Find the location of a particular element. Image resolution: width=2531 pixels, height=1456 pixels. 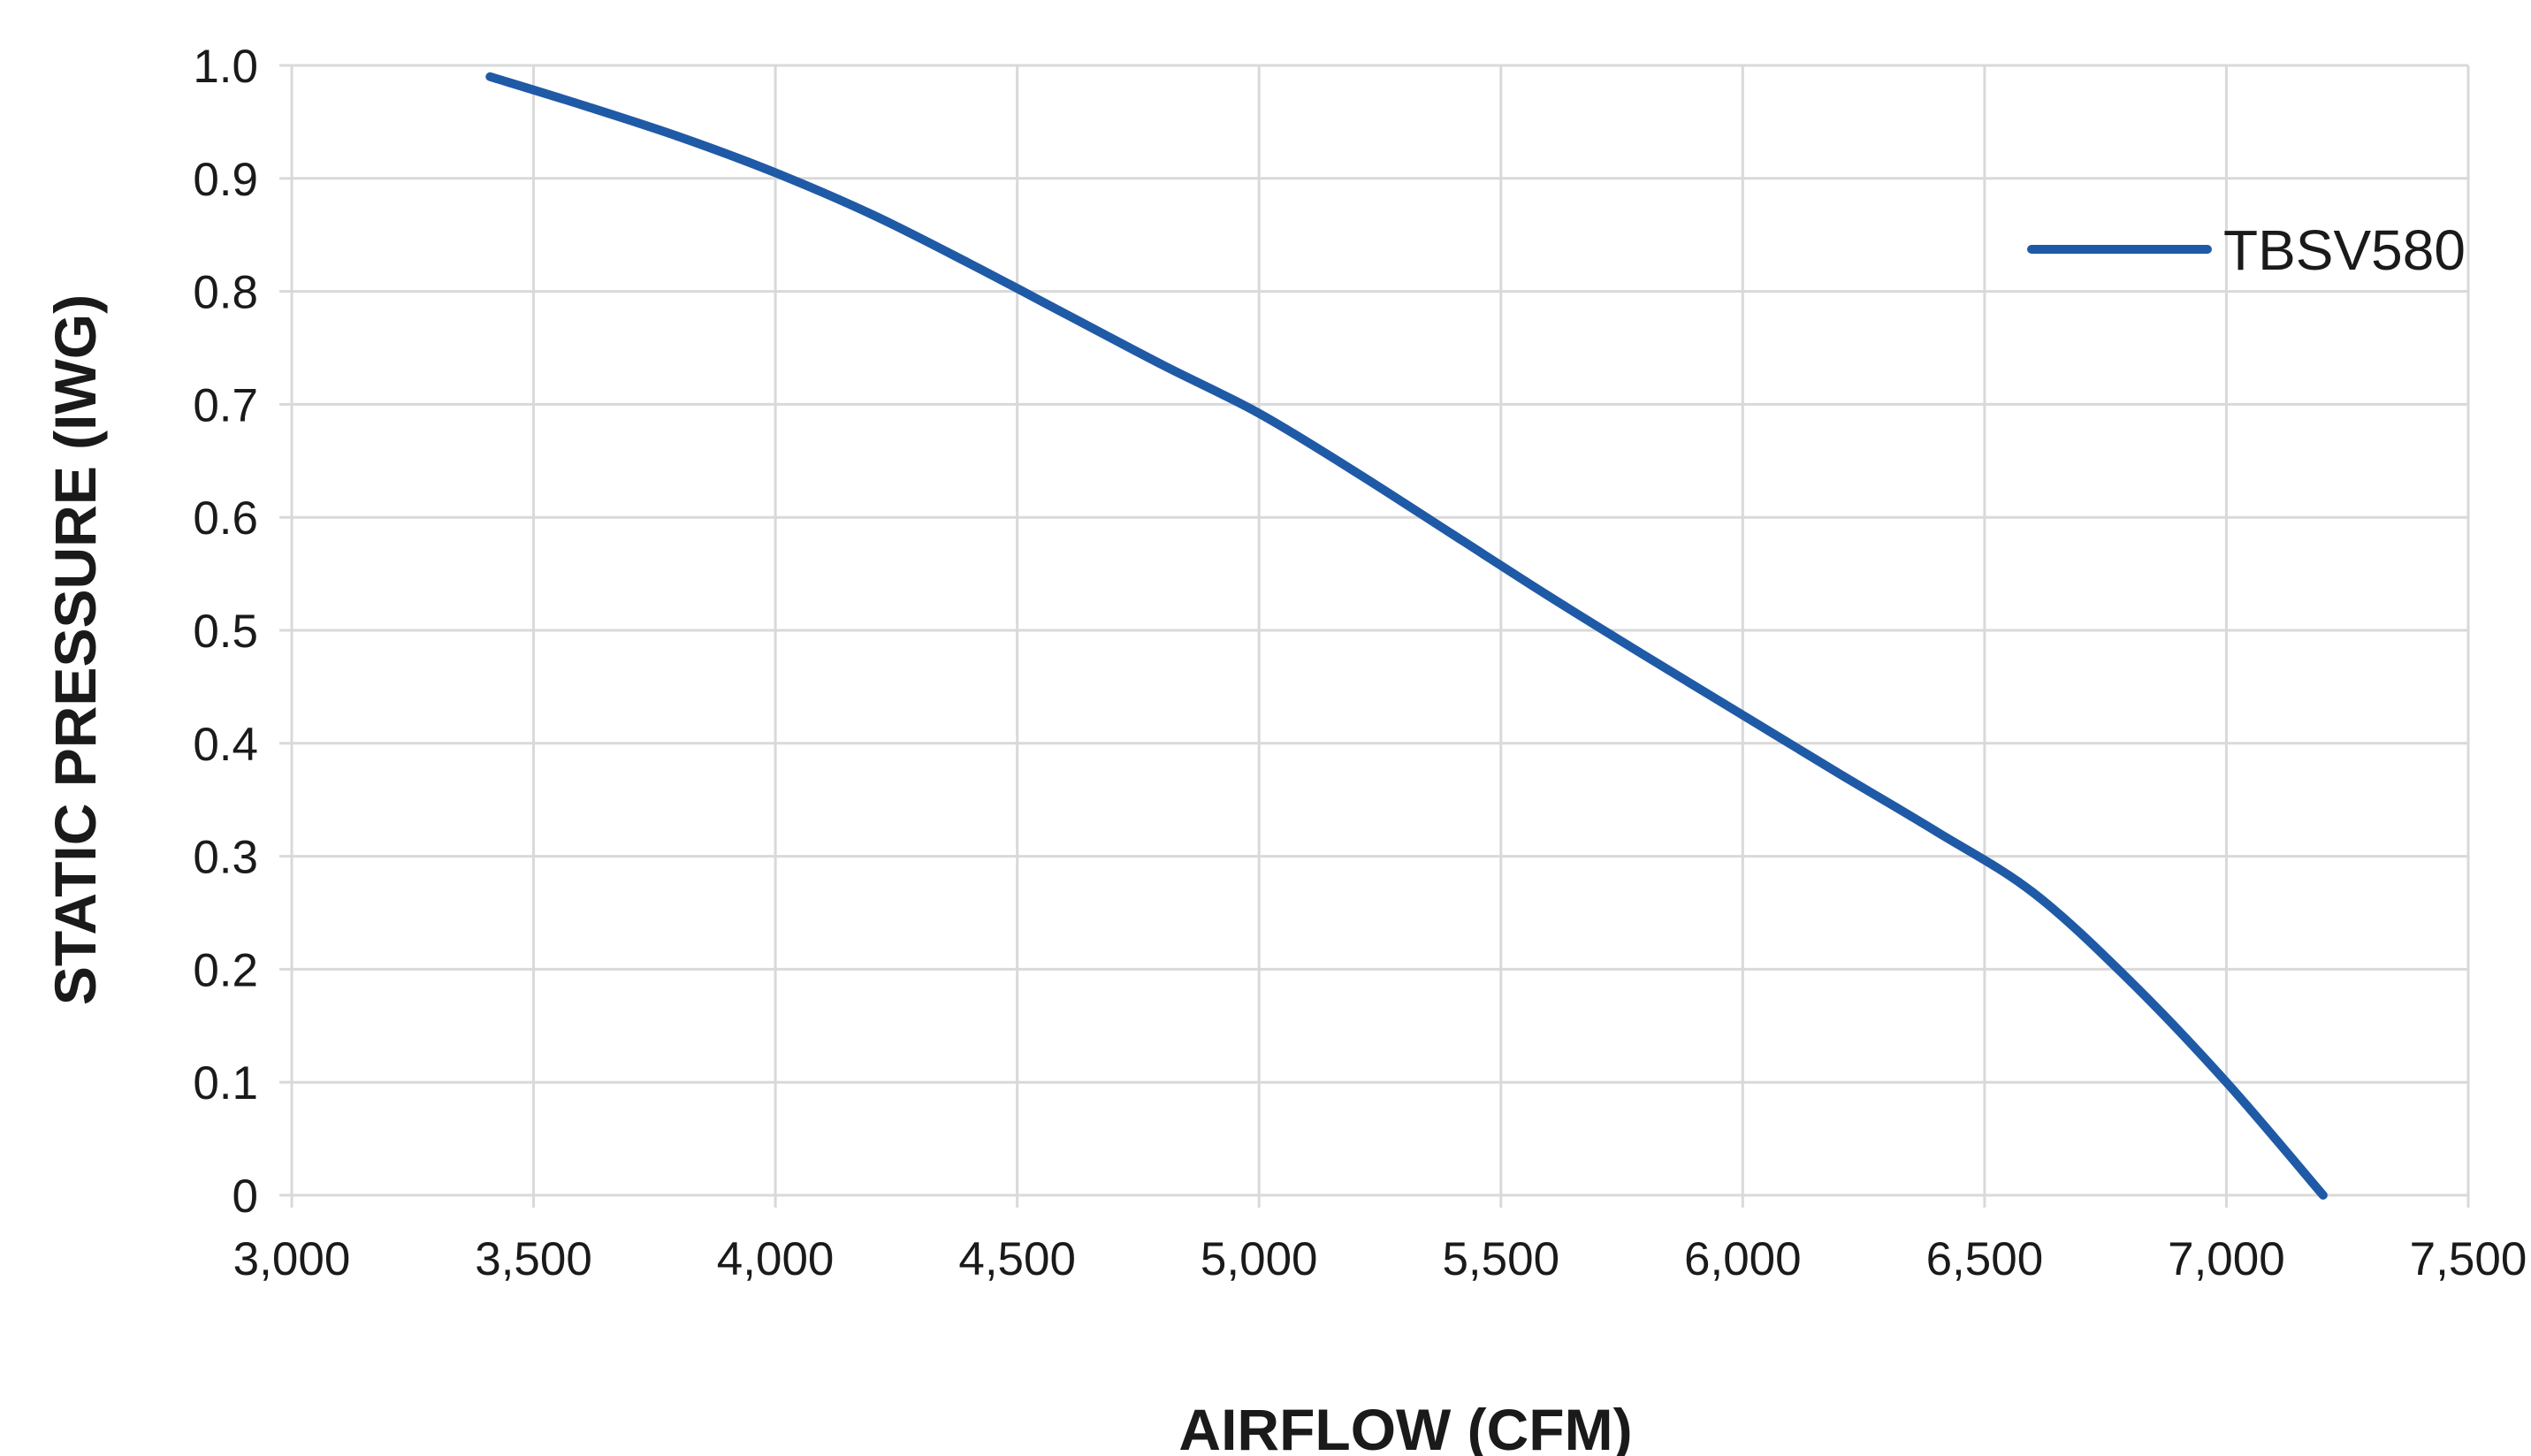

y-tick-label: 1.0 is located at coordinates (225, 67).